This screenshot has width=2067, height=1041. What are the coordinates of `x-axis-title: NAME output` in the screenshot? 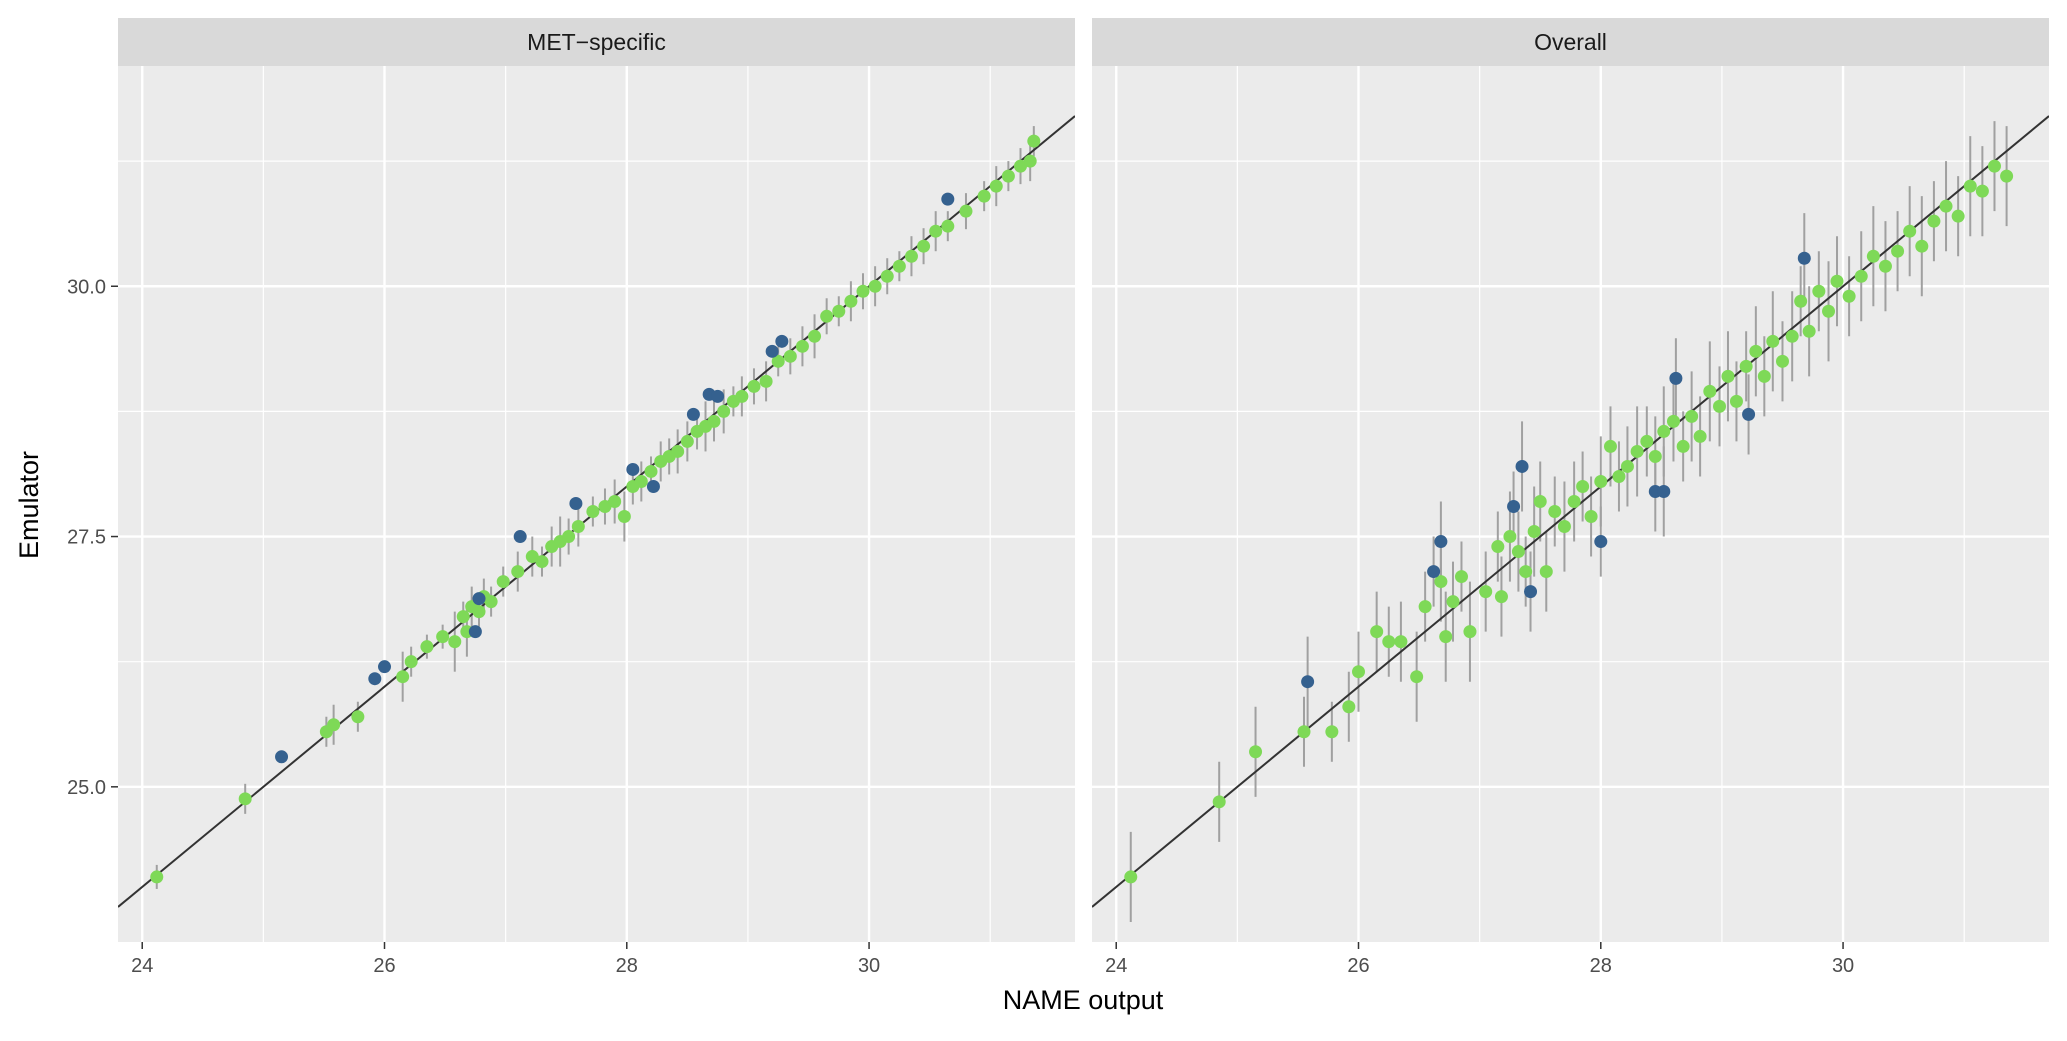 It's located at (1083, 1000).